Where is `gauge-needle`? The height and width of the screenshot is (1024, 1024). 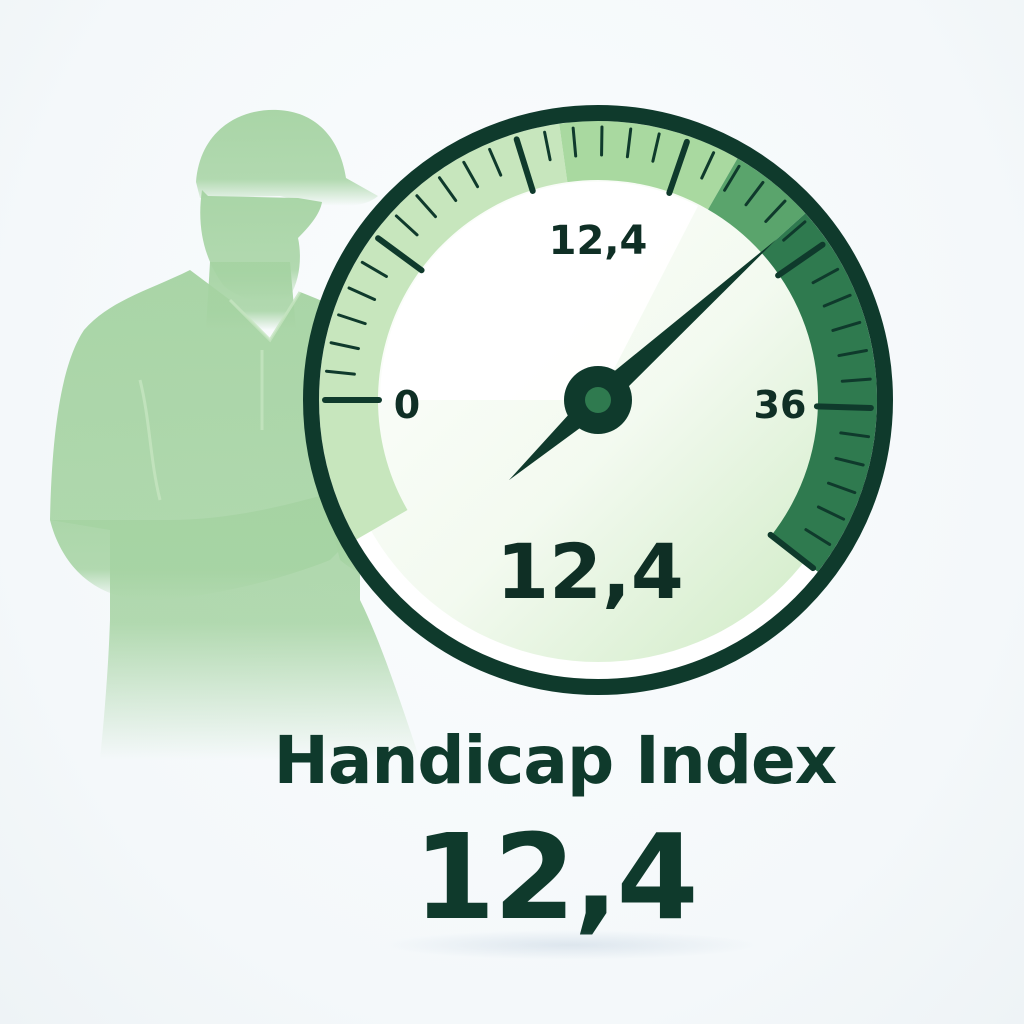 gauge-needle is located at coordinates (642, 360).